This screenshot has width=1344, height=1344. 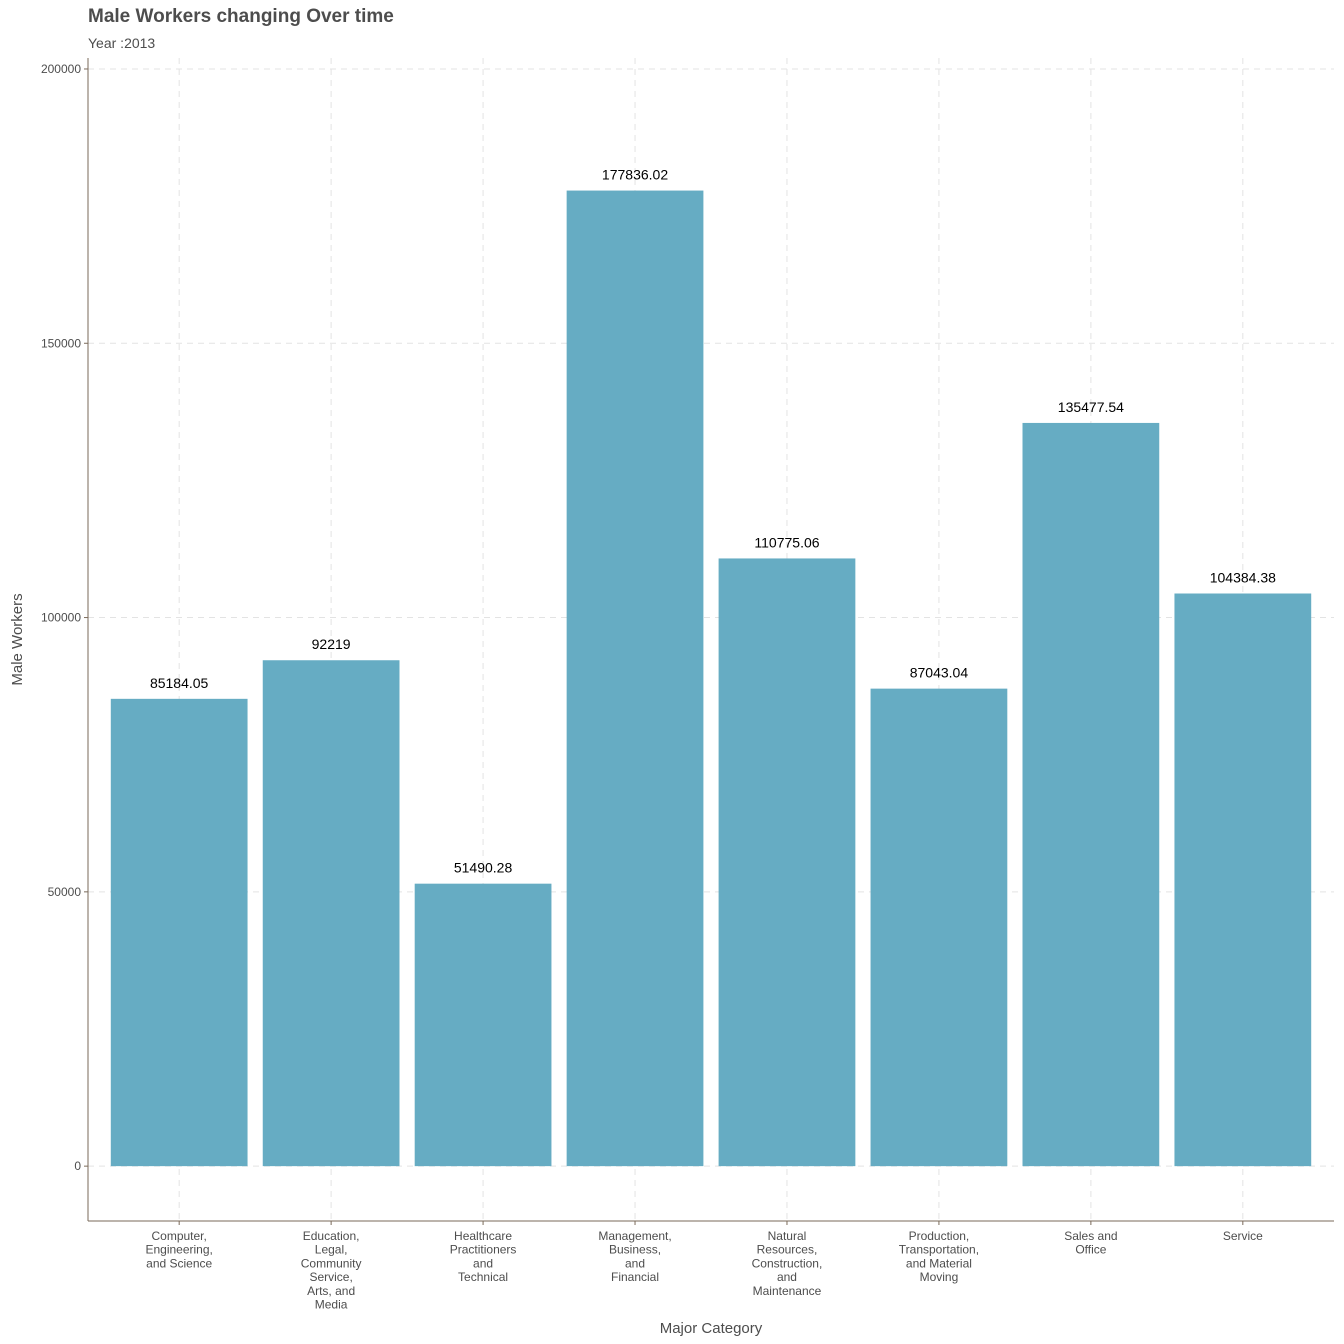 What do you see at coordinates (65, 892) in the screenshot?
I see `y-tick-label: 50000` at bounding box center [65, 892].